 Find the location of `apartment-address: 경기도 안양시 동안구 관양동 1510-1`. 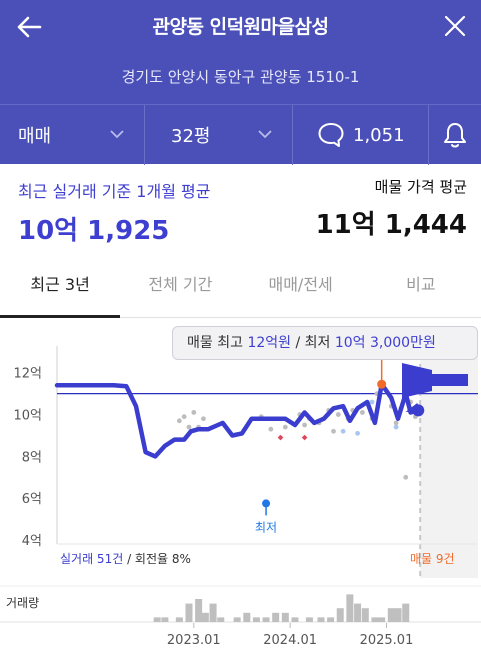

apartment-address: 경기도 안양시 동안구 관양동 1510-1 is located at coordinates (240, 77).